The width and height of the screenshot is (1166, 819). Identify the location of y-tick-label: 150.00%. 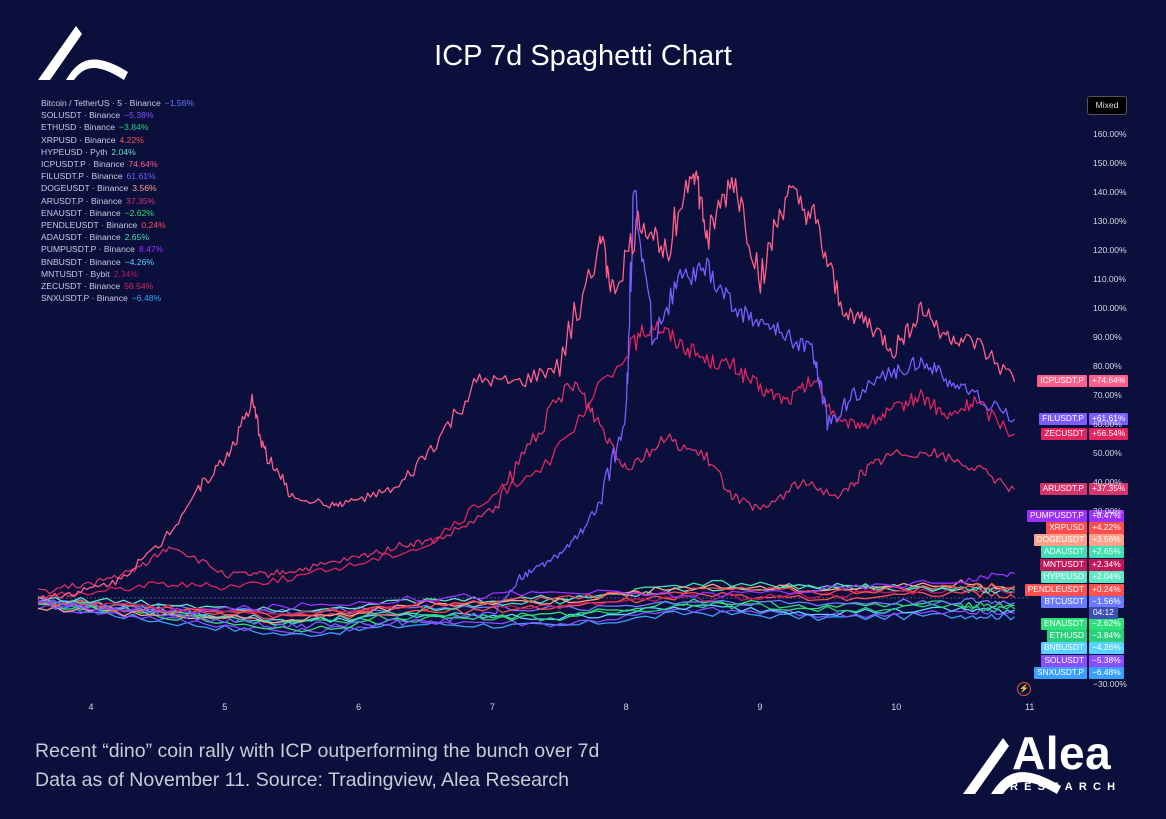
(1110, 163).